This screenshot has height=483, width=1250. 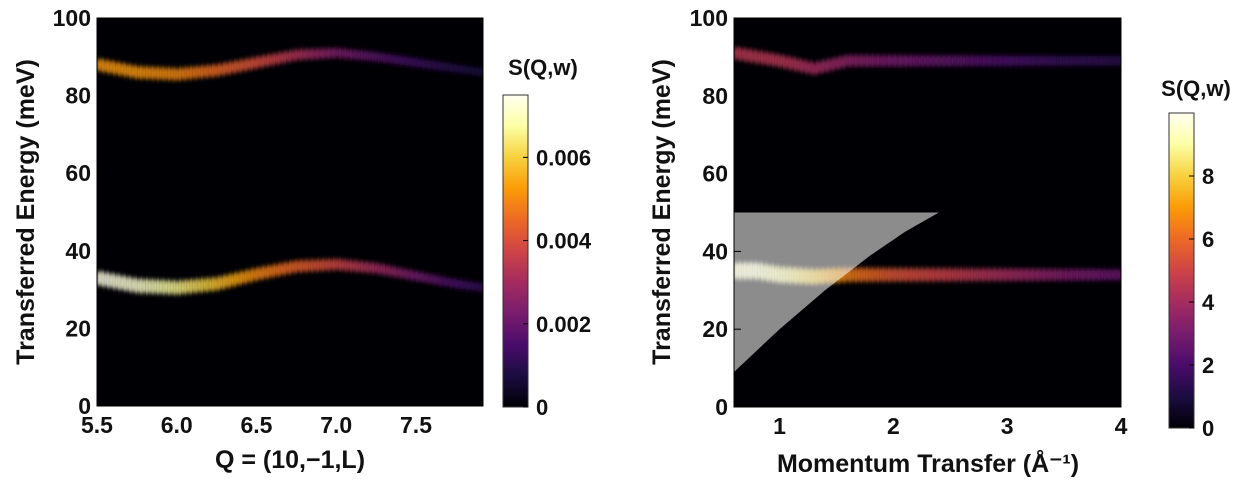 I want to click on y-tick-label: 100, so click(x=709, y=18).